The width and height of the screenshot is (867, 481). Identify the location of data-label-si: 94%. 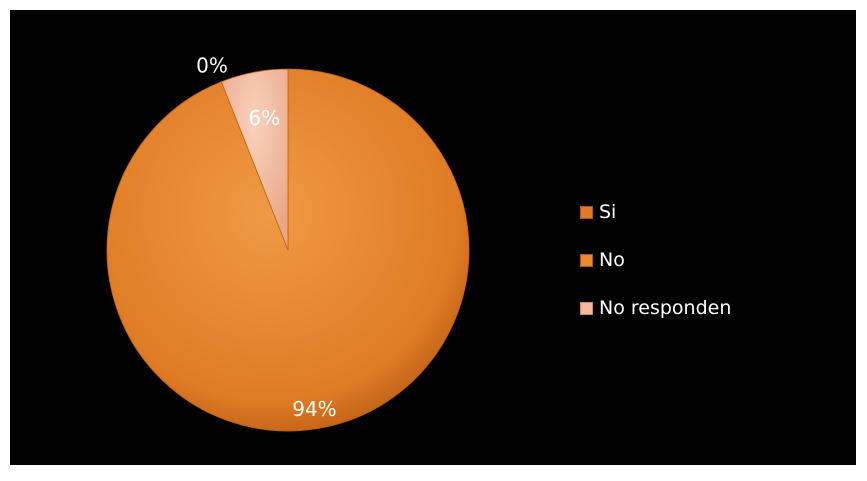
(314, 409).